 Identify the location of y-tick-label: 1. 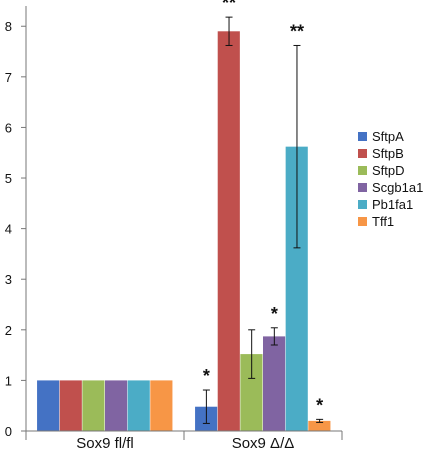
(8, 380).